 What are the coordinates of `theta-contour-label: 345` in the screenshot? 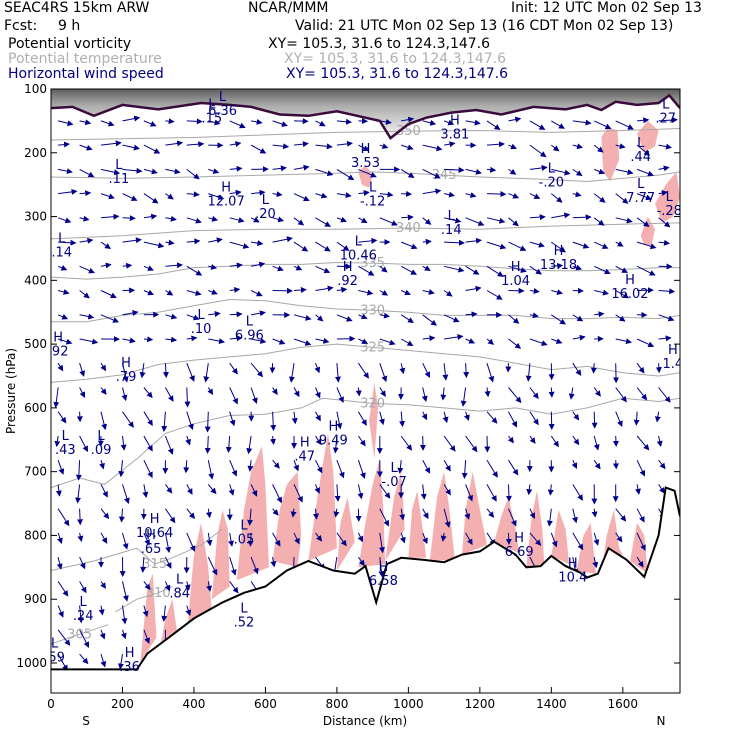 It's located at (444, 175).